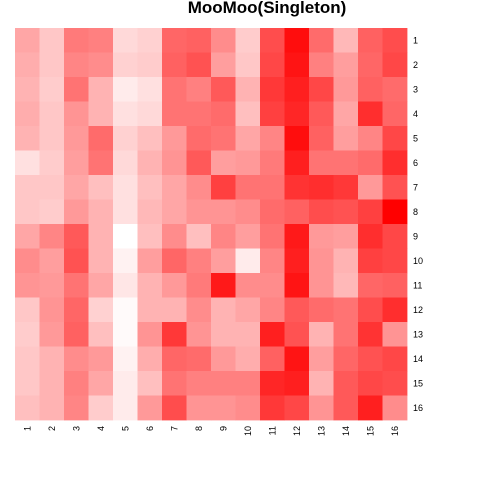 The width and height of the screenshot is (480, 480). Describe the element at coordinates (199, 428) in the screenshot. I see `column-tick-label: 8` at that location.